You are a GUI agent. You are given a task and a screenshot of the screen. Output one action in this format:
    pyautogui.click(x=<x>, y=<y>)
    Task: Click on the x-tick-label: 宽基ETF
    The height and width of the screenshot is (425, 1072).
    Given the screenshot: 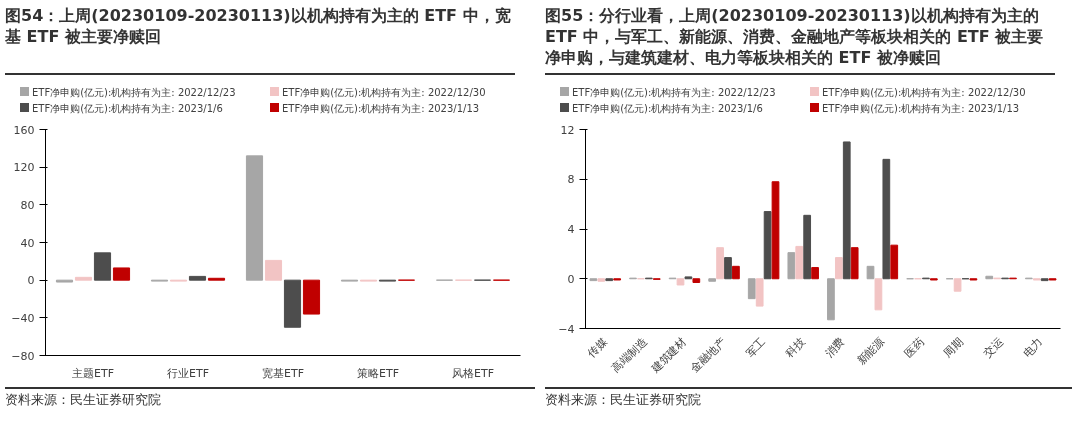 What is the action you would take?
    pyautogui.click(x=283, y=373)
    